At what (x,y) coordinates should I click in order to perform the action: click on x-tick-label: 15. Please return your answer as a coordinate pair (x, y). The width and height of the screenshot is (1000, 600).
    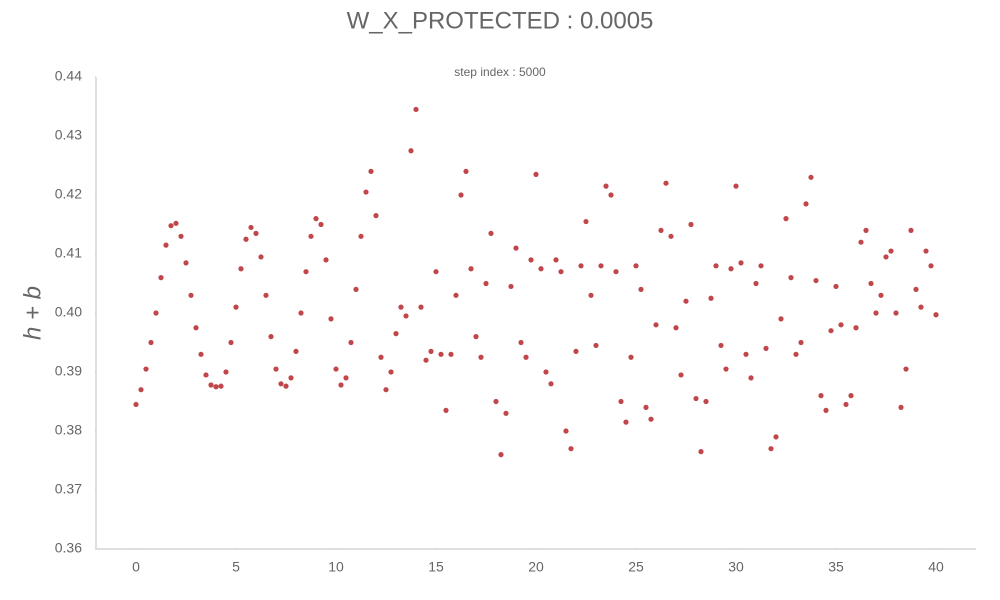
    Looking at the image, I should click on (436, 567).